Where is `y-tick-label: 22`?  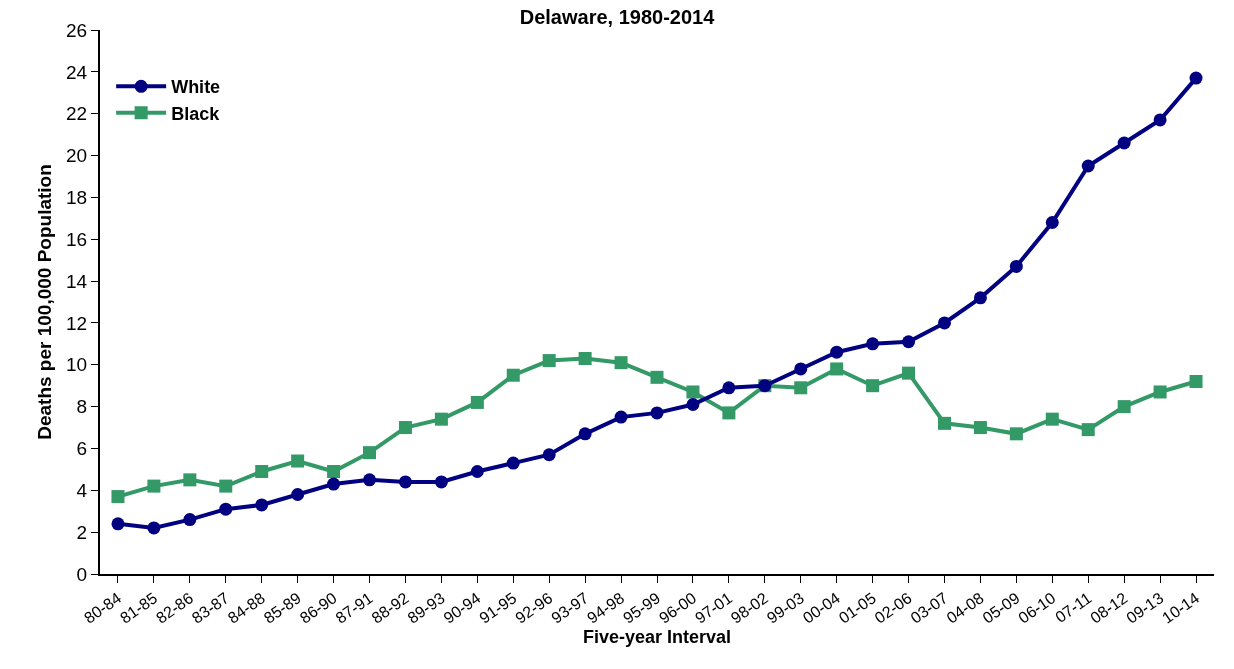
y-tick-label: 22 is located at coordinates (77, 114).